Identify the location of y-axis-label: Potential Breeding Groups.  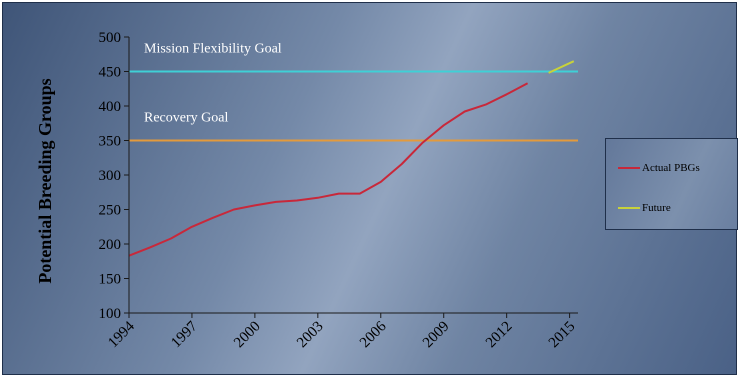
(45, 180).